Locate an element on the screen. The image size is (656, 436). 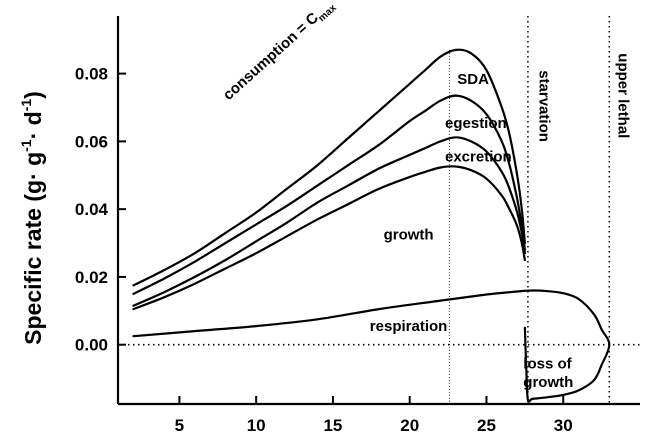
annotation-starvation: starvation is located at coordinates (543, 106).